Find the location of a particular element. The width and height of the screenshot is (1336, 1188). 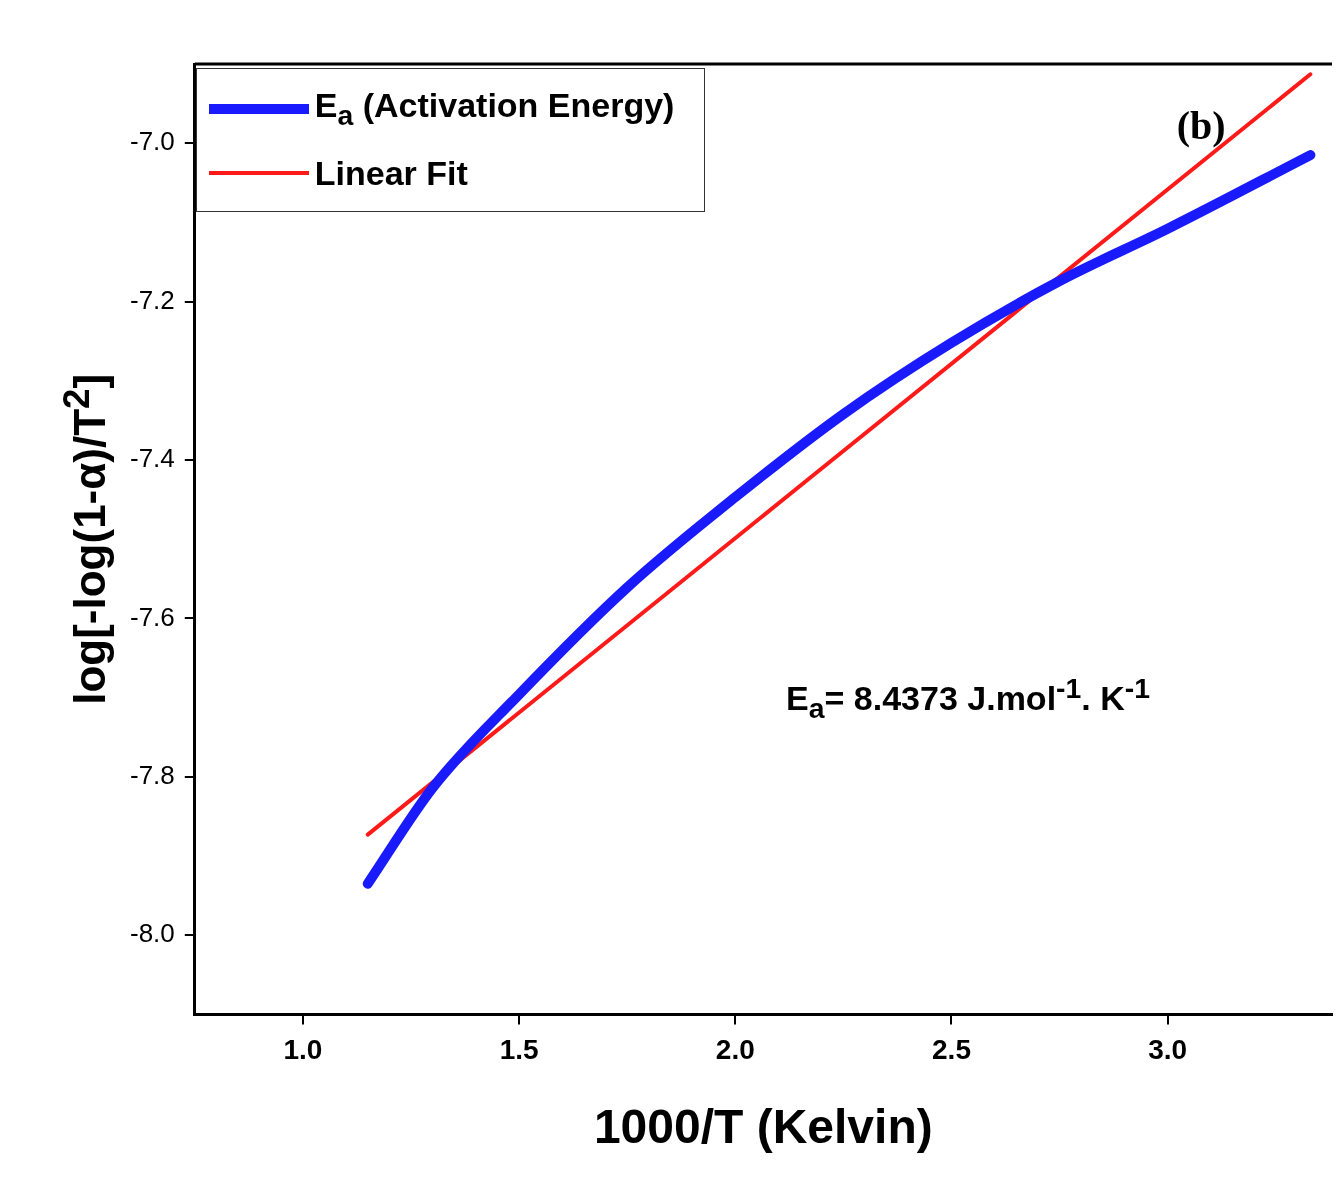

y-tick-label: -7.2 is located at coordinates (152, 299).